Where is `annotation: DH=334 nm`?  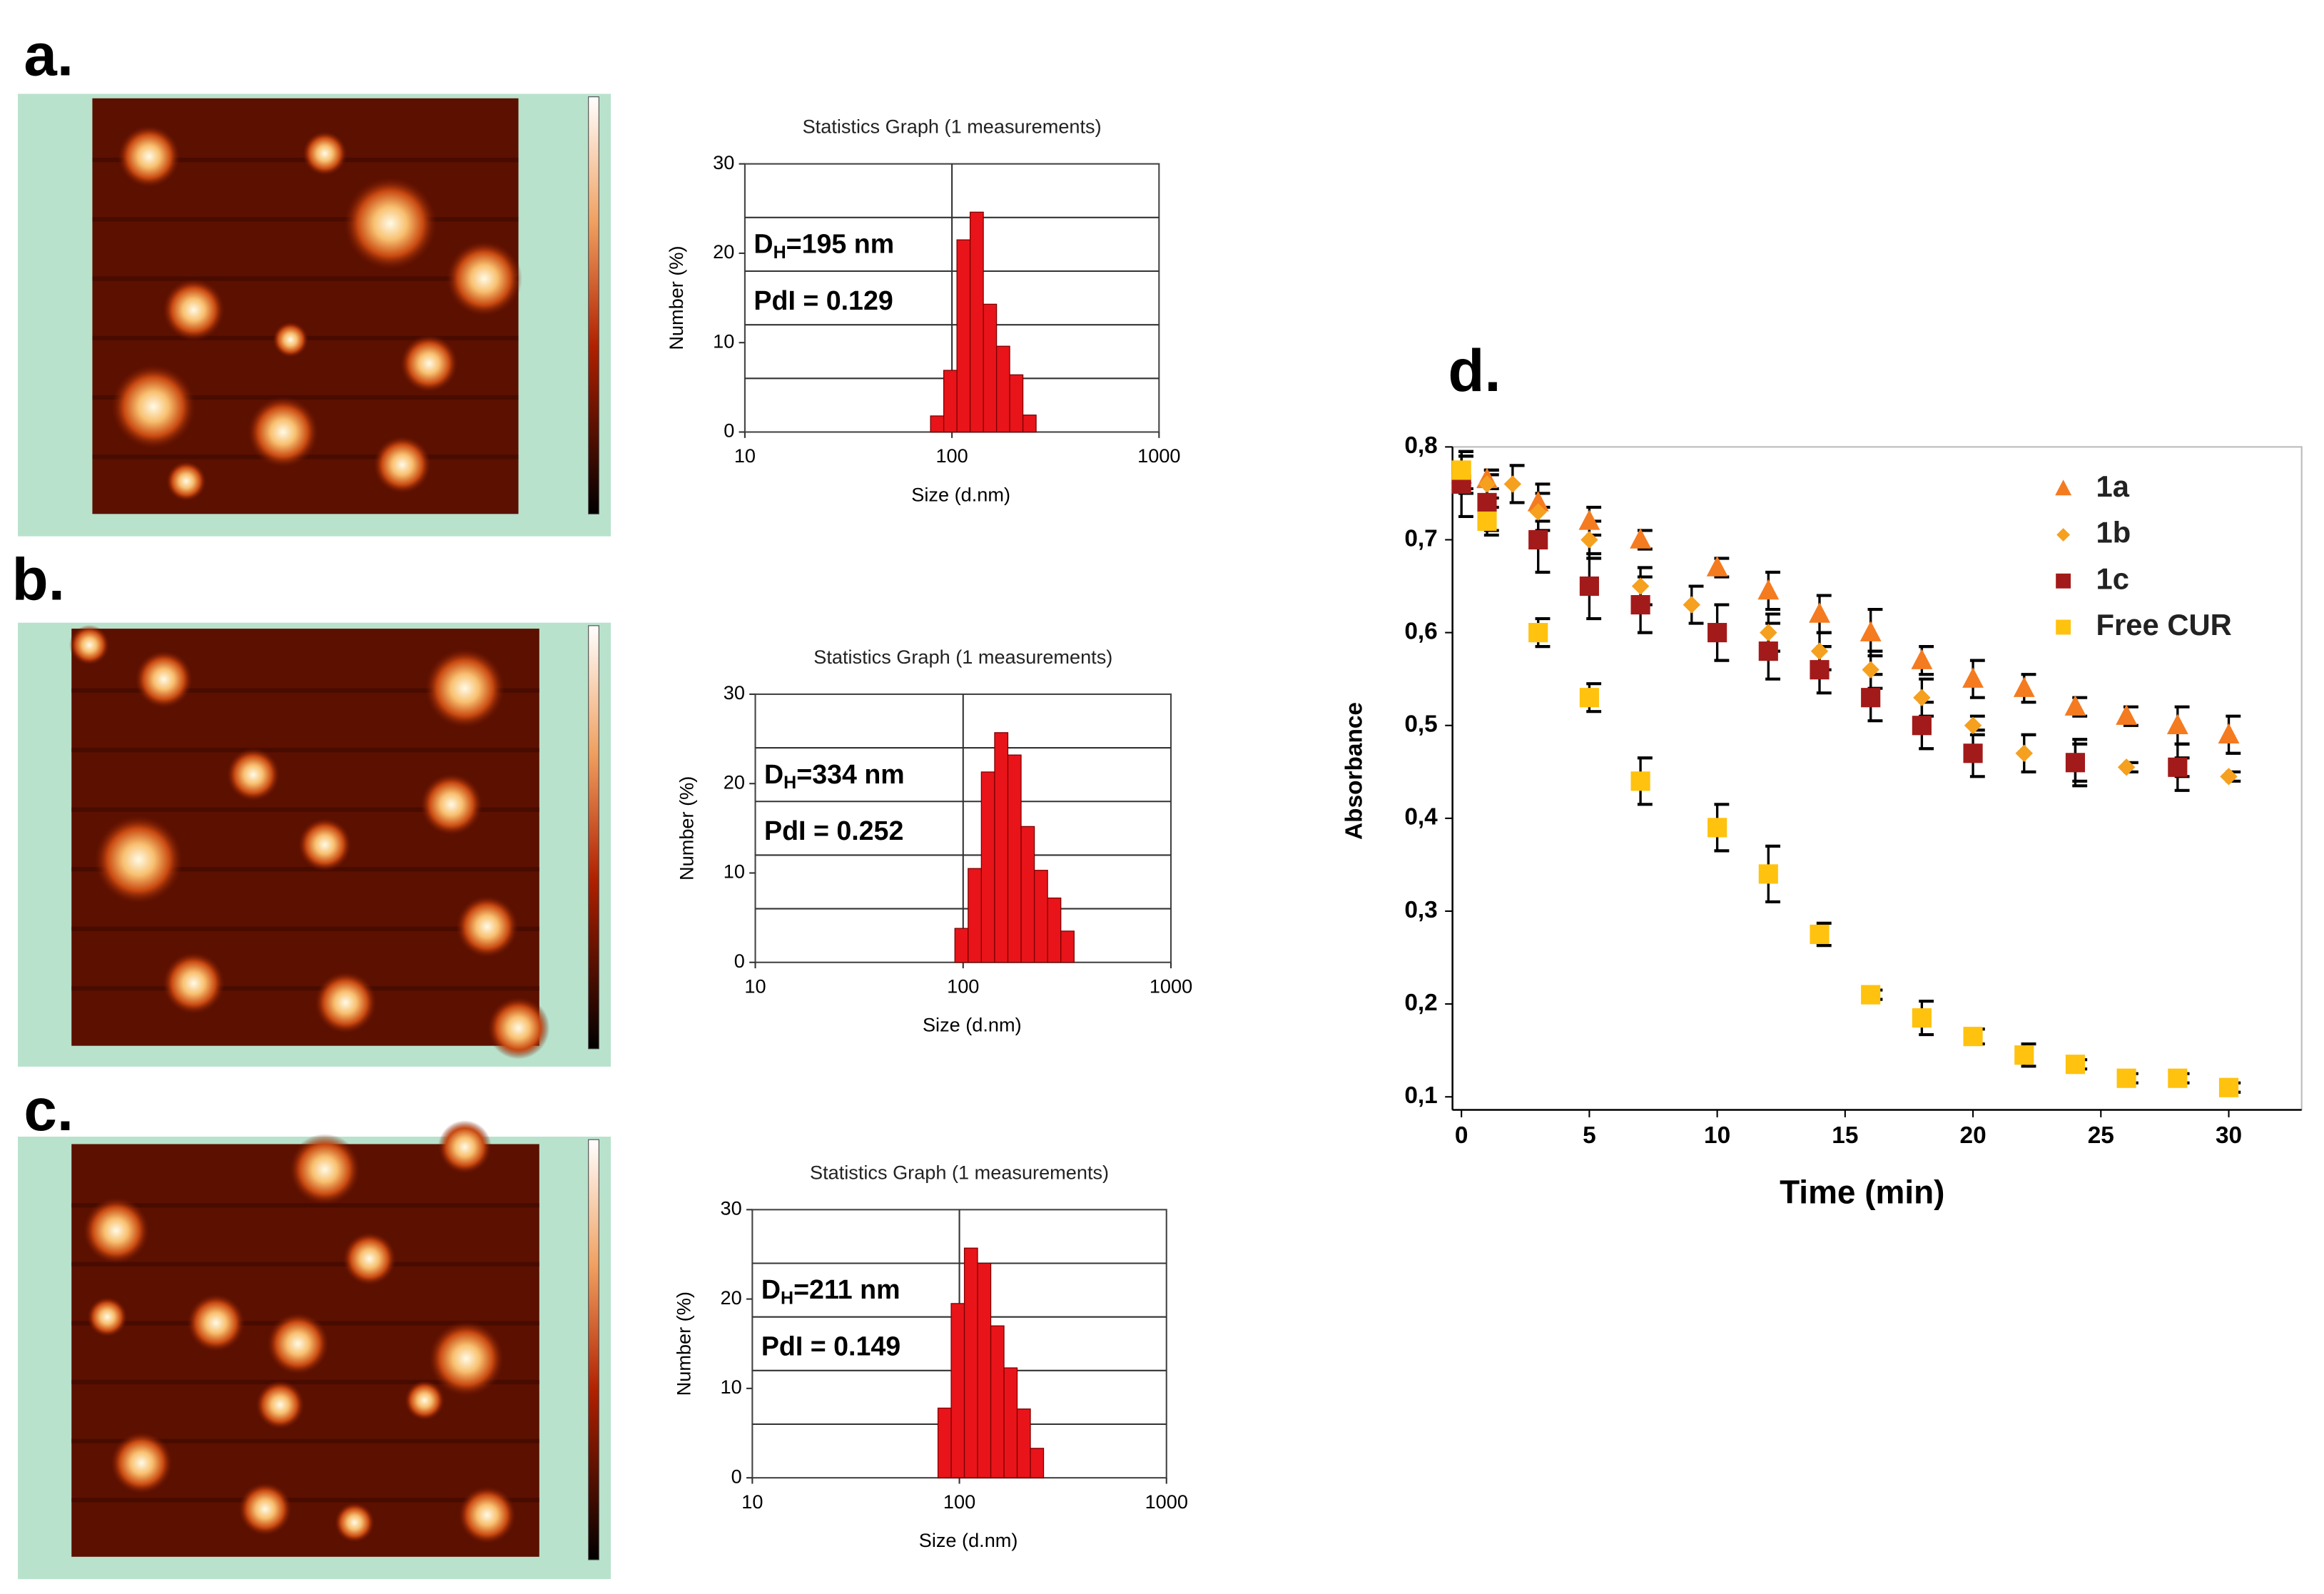 annotation: DH=334 nm is located at coordinates (834, 776).